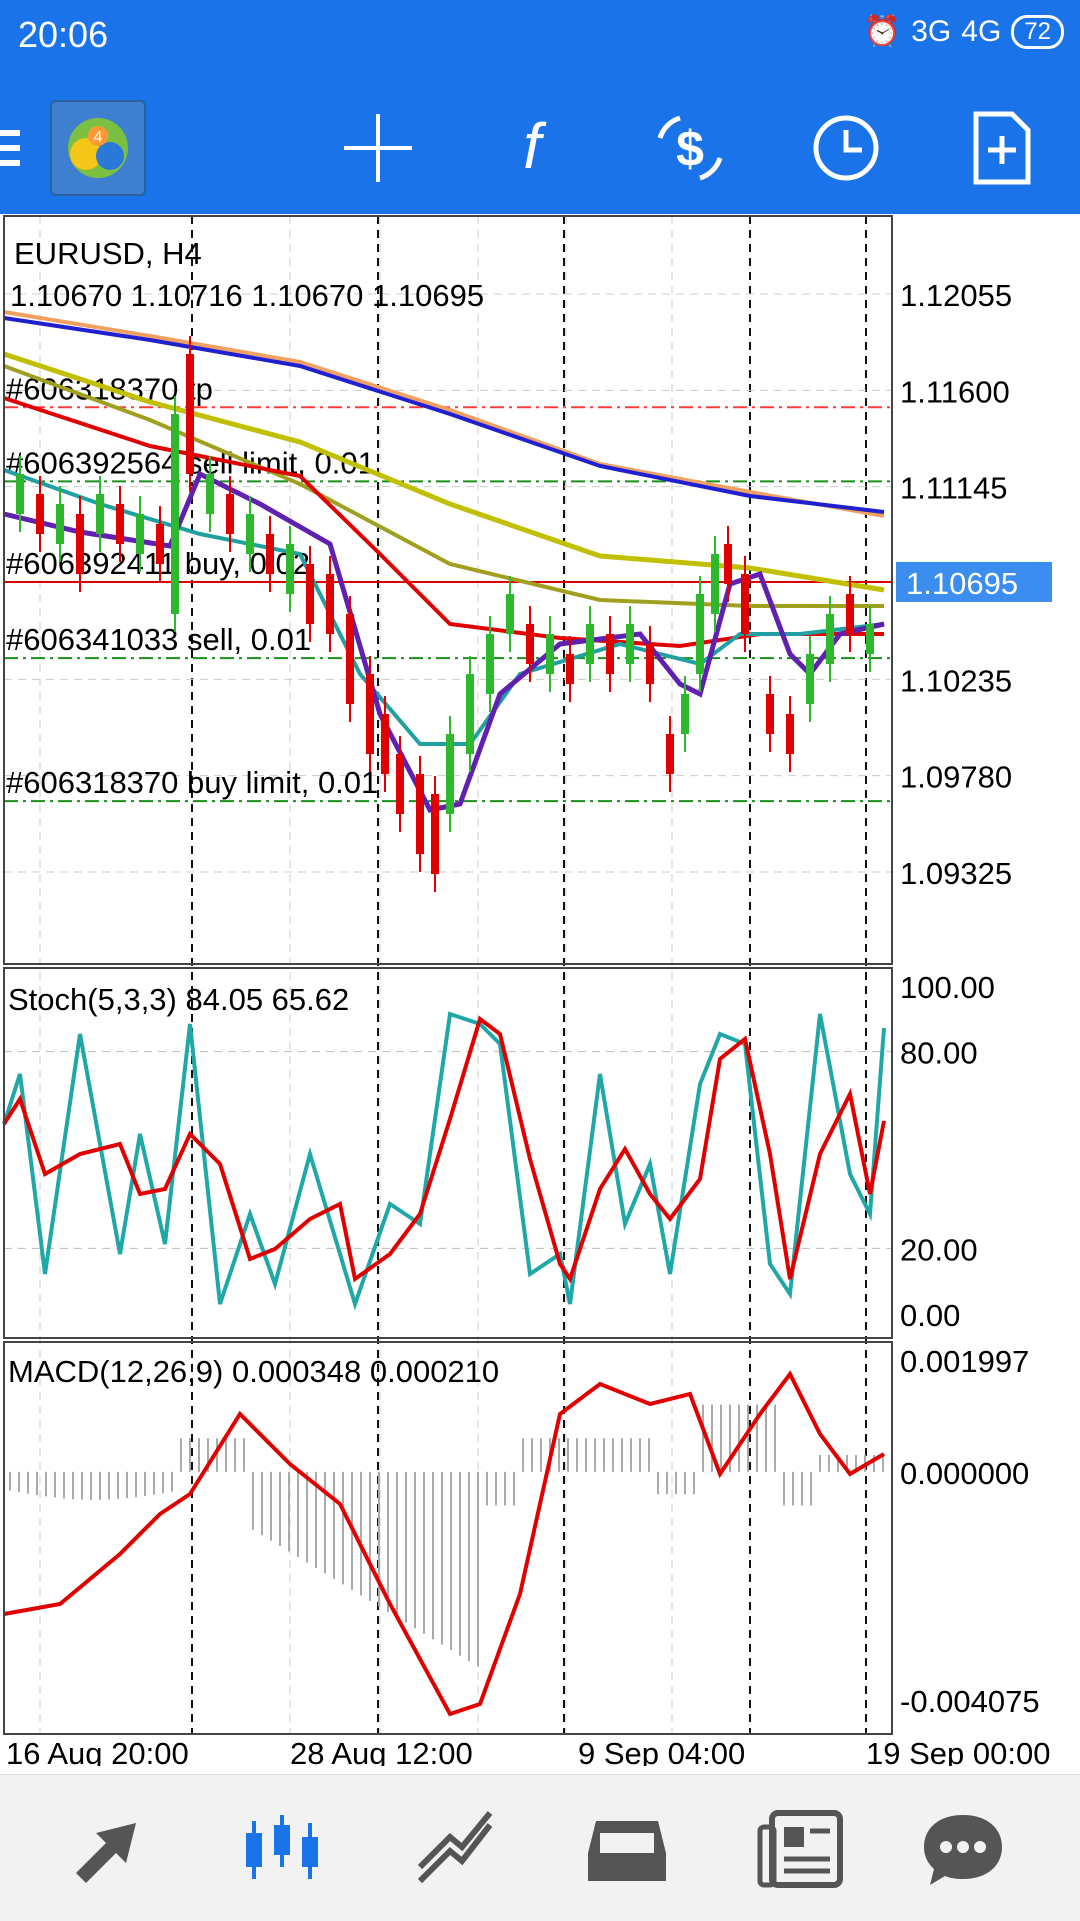 This screenshot has height=1921, width=1080. I want to click on stoch-label: Stoch(5,3,3) 84.05 65.62, so click(178, 999).